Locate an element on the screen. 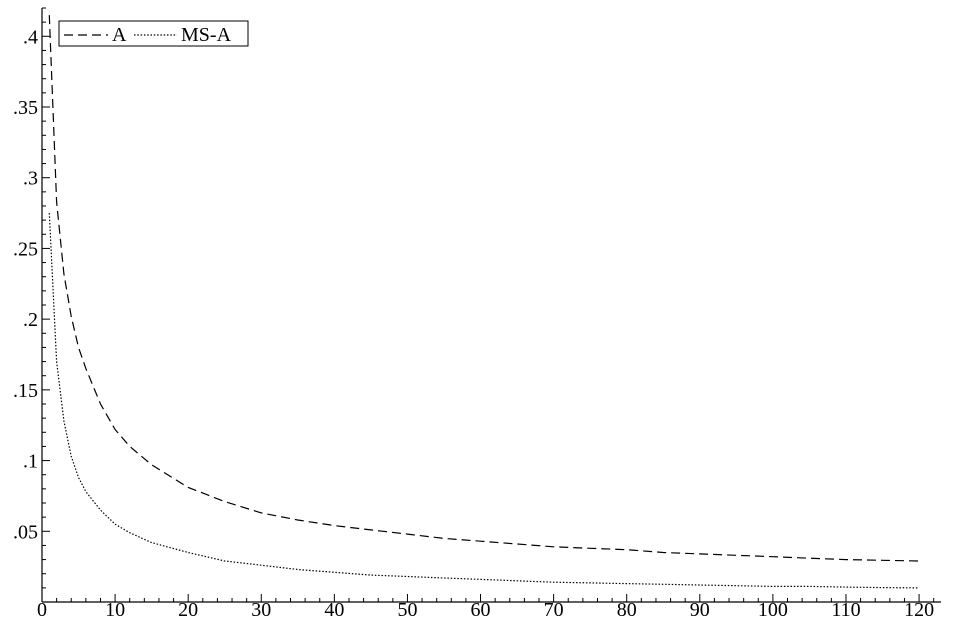 The image size is (958, 620). legend: A MS-A is located at coordinates (153, 33).